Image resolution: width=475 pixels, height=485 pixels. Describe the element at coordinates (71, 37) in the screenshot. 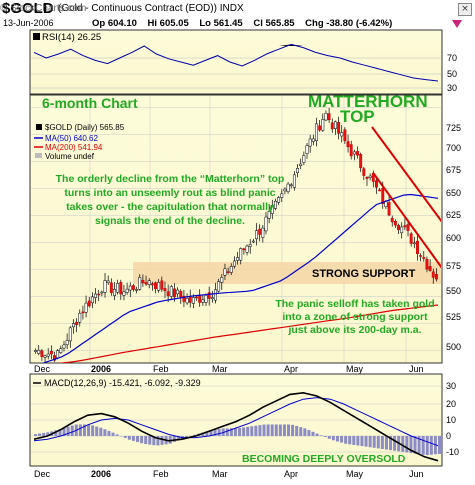

I see `rsi-label: RSI(14) 26.25` at that location.